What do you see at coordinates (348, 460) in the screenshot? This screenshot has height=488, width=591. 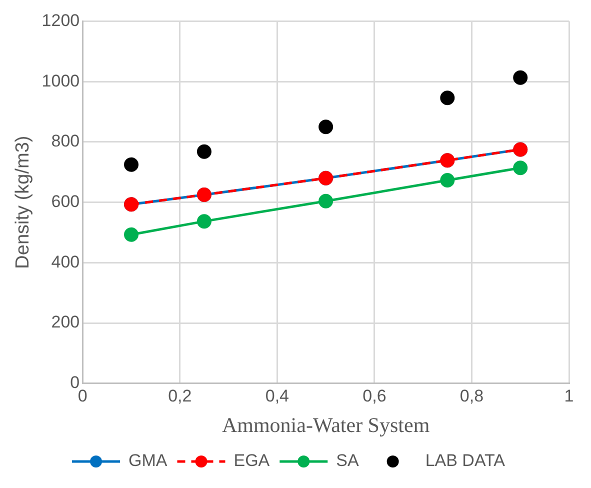 I see `legend-label: SA` at bounding box center [348, 460].